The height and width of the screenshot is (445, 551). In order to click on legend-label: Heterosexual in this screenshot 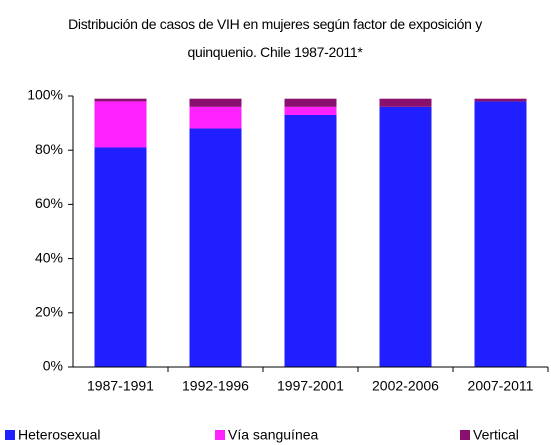, I will do `click(59, 435)`.